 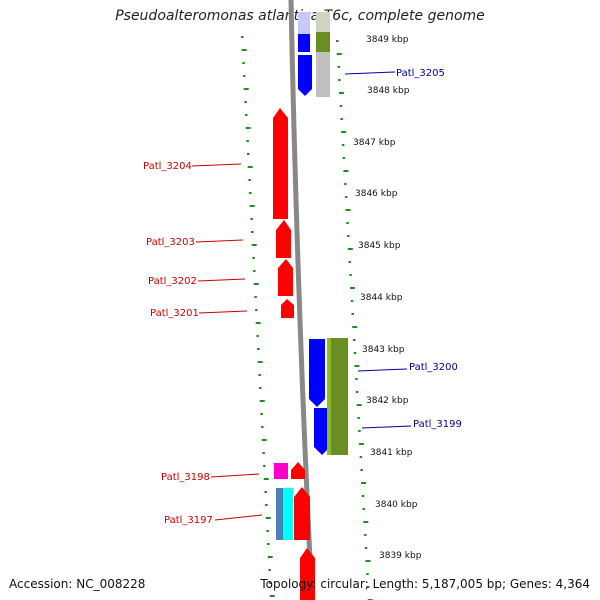 What do you see at coordinates (374, 143) in the screenshot?
I see `tick-label: 3847 kbp` at bounding box center [374, 143].